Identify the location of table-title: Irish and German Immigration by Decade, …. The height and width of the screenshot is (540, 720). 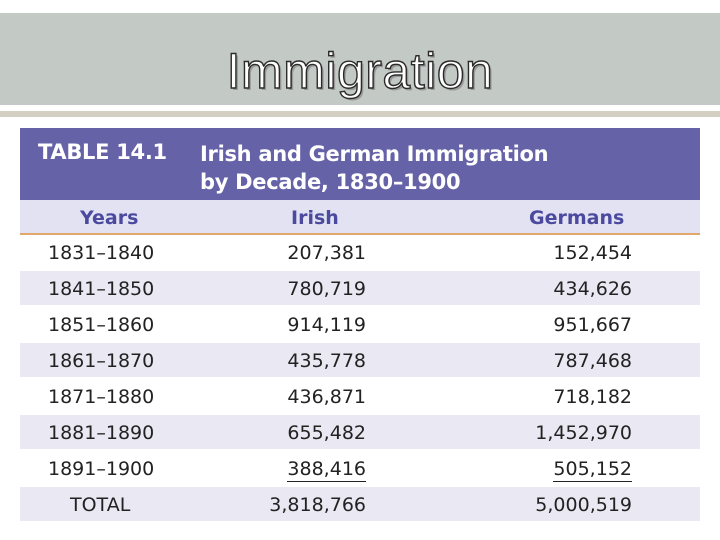
(374, 168).